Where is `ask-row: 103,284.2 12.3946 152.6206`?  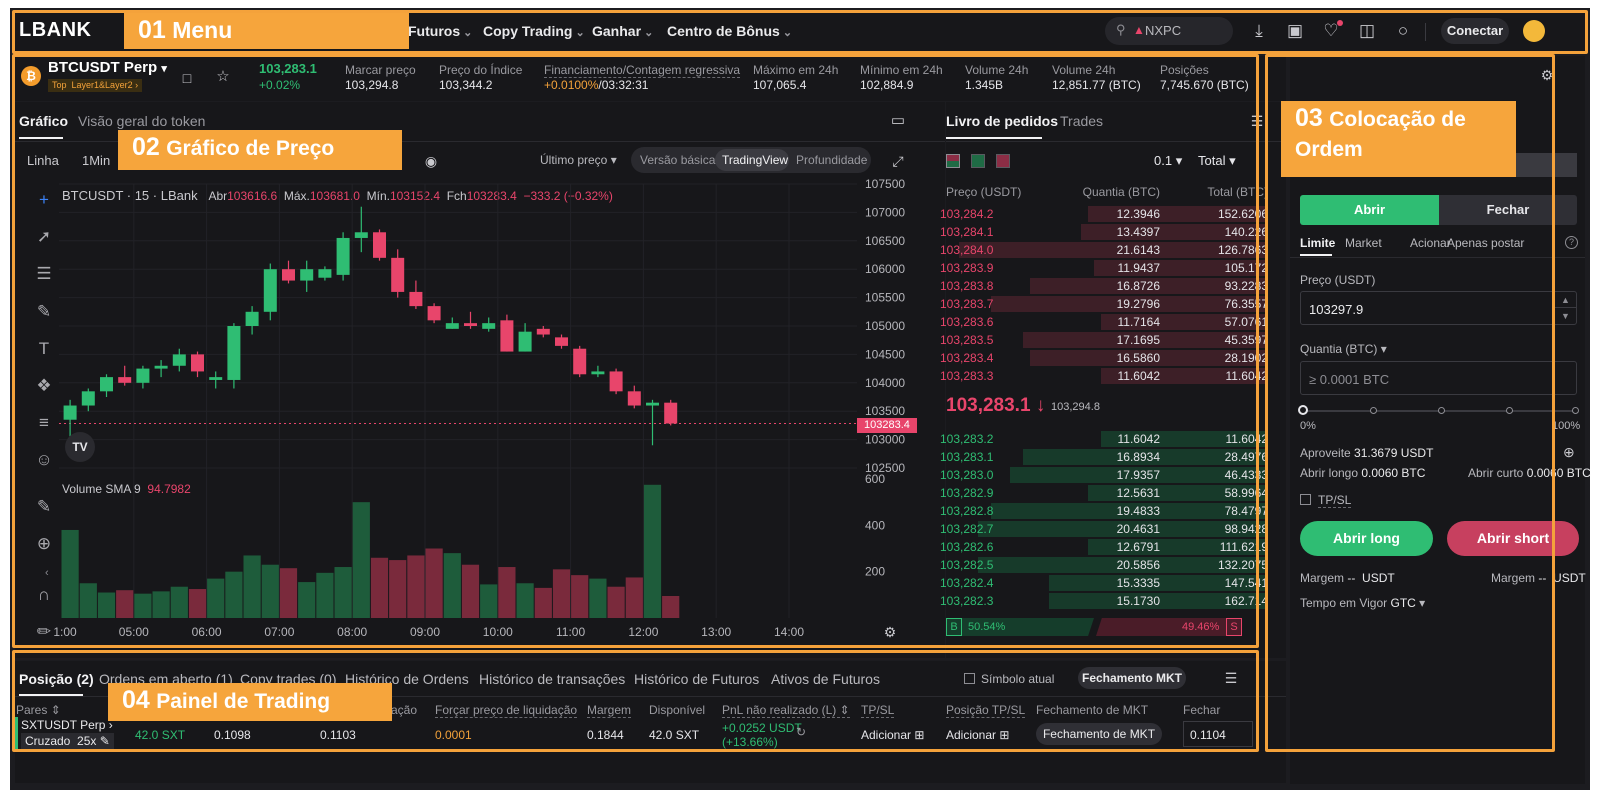 ask-row: 103,284.2 12.3946 152.6206 is located at coordinates (1104, 214).